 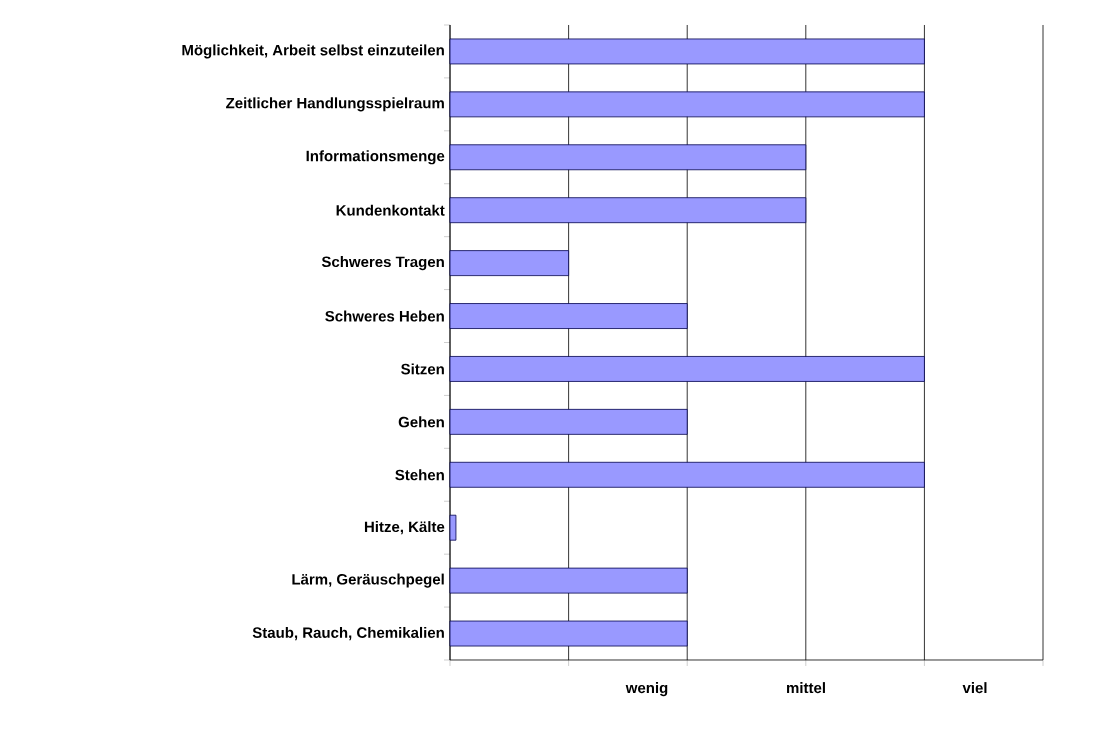 I want to click on y-tick-label: Schweres Tragen, so click(x=382, y=263).